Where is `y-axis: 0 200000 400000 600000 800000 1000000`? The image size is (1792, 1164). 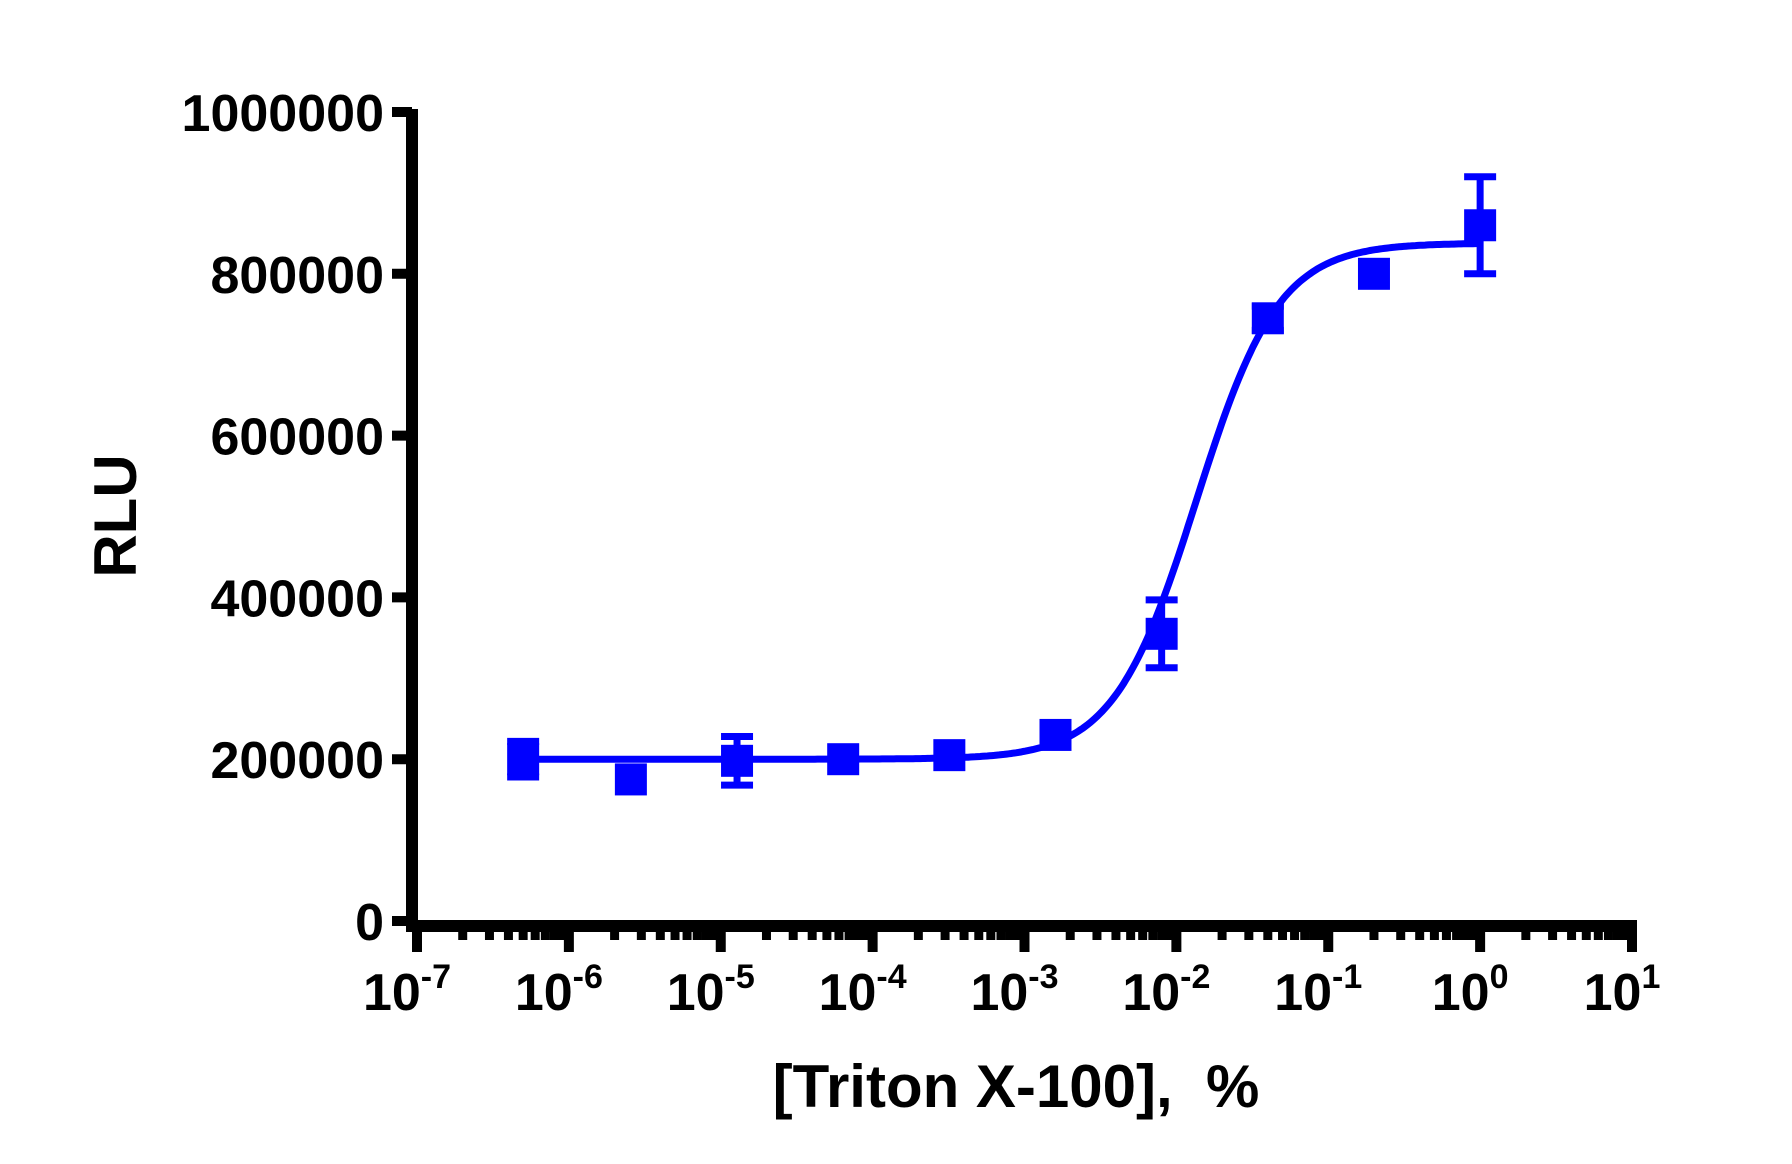 y-axis: 0 200000 400000 600000 800000 1000000 is located at coordinates (300, 518).